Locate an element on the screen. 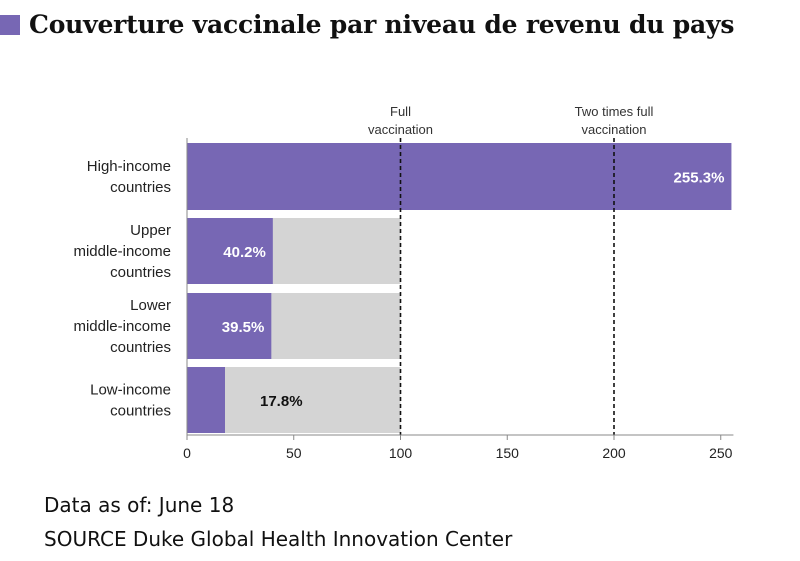  x-tick-label-0: 0 is located at coordinates (187, 453).